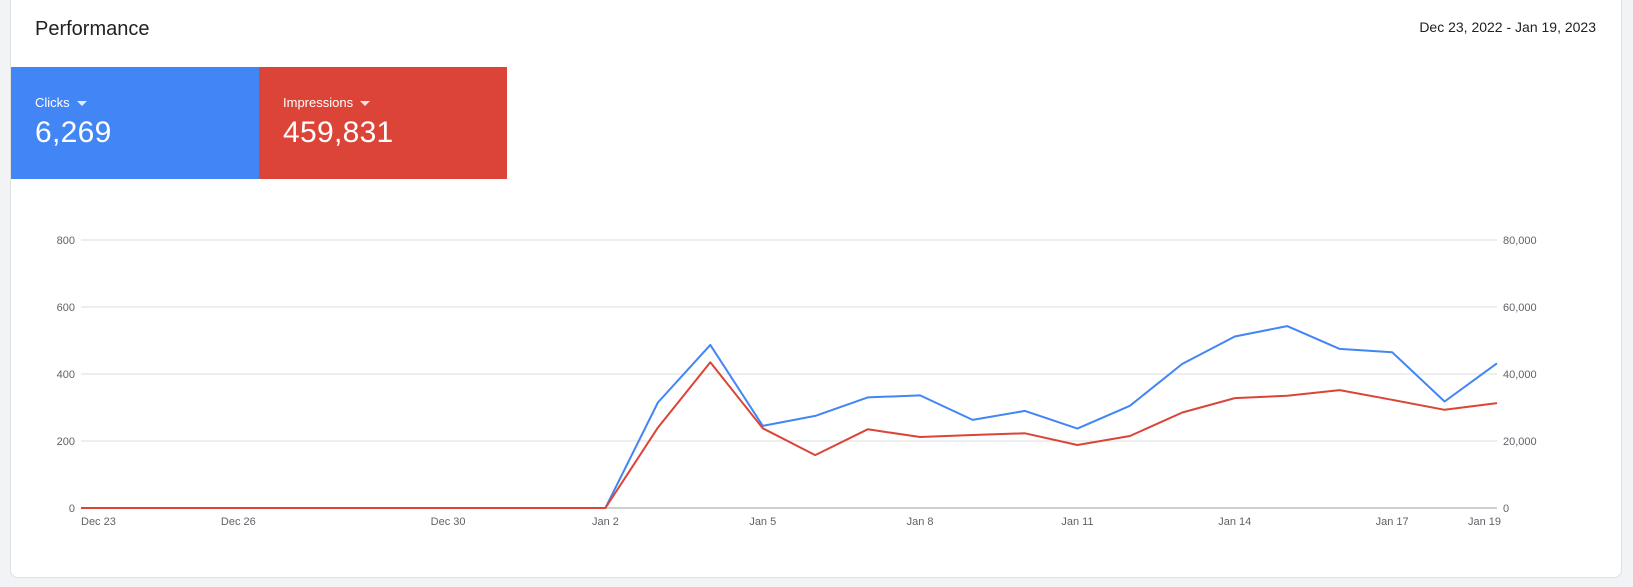  What do you see at coordinates (1520, 375) in the screenshot?
I see `y-right-tick-label: 40,000` at bounding box center [1520, 375].